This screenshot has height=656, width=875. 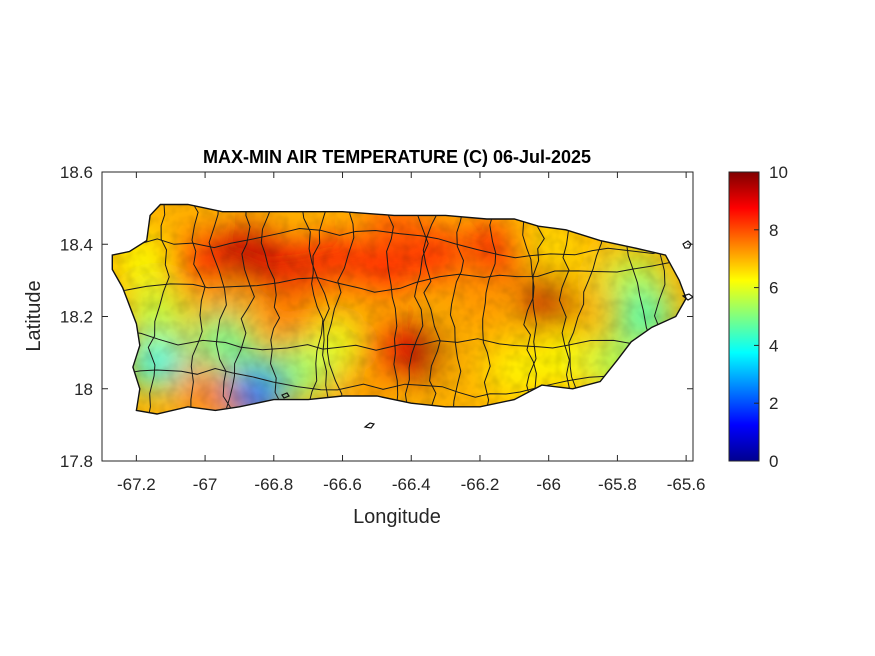 What do you see at coordinates (773, 230) in the screenshot?
I see `colorbar-tick-label: 8` at bounding box center [773, 230].